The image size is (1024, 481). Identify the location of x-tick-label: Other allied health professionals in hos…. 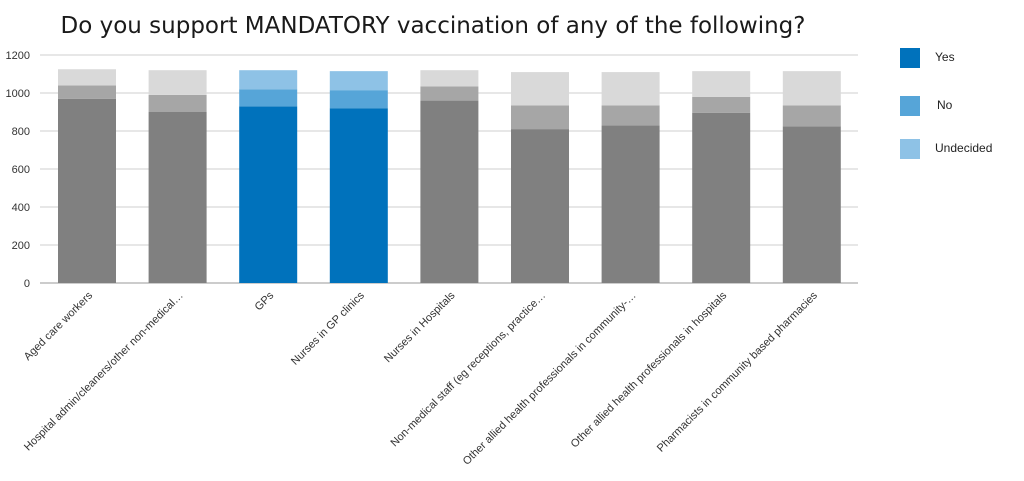
(649, 369).